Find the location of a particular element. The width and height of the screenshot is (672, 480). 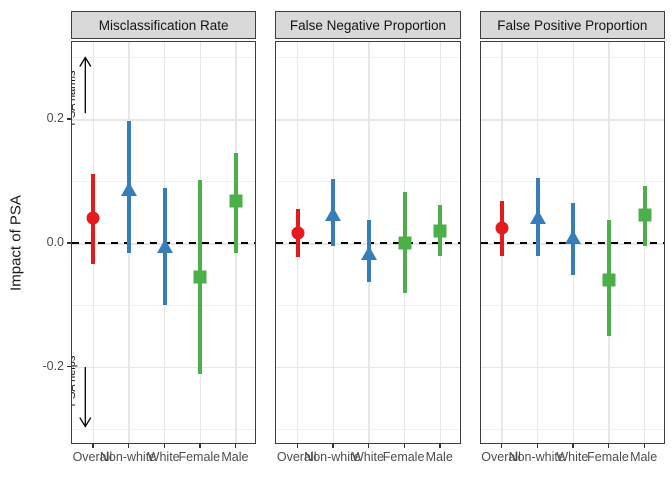

annotation-down: PSA helps is located at coordinates (74, 381).